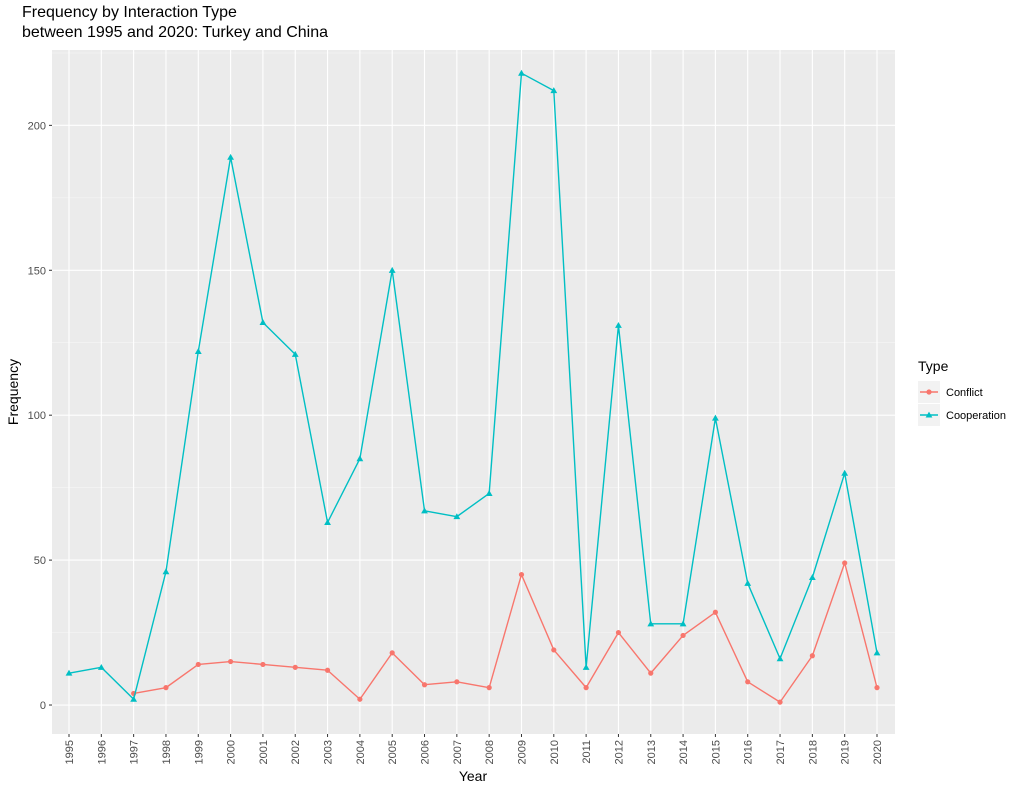  Describe the element at coordinates (135, 752) in the screenshot. I see `x-tick-label: 1997` at that location.